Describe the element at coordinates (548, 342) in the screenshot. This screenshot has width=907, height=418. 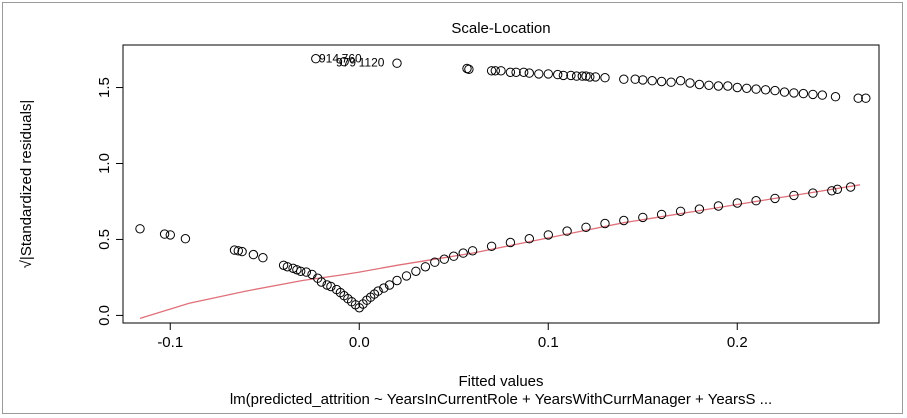
I see `x-tick-label: 0.1` at that location.